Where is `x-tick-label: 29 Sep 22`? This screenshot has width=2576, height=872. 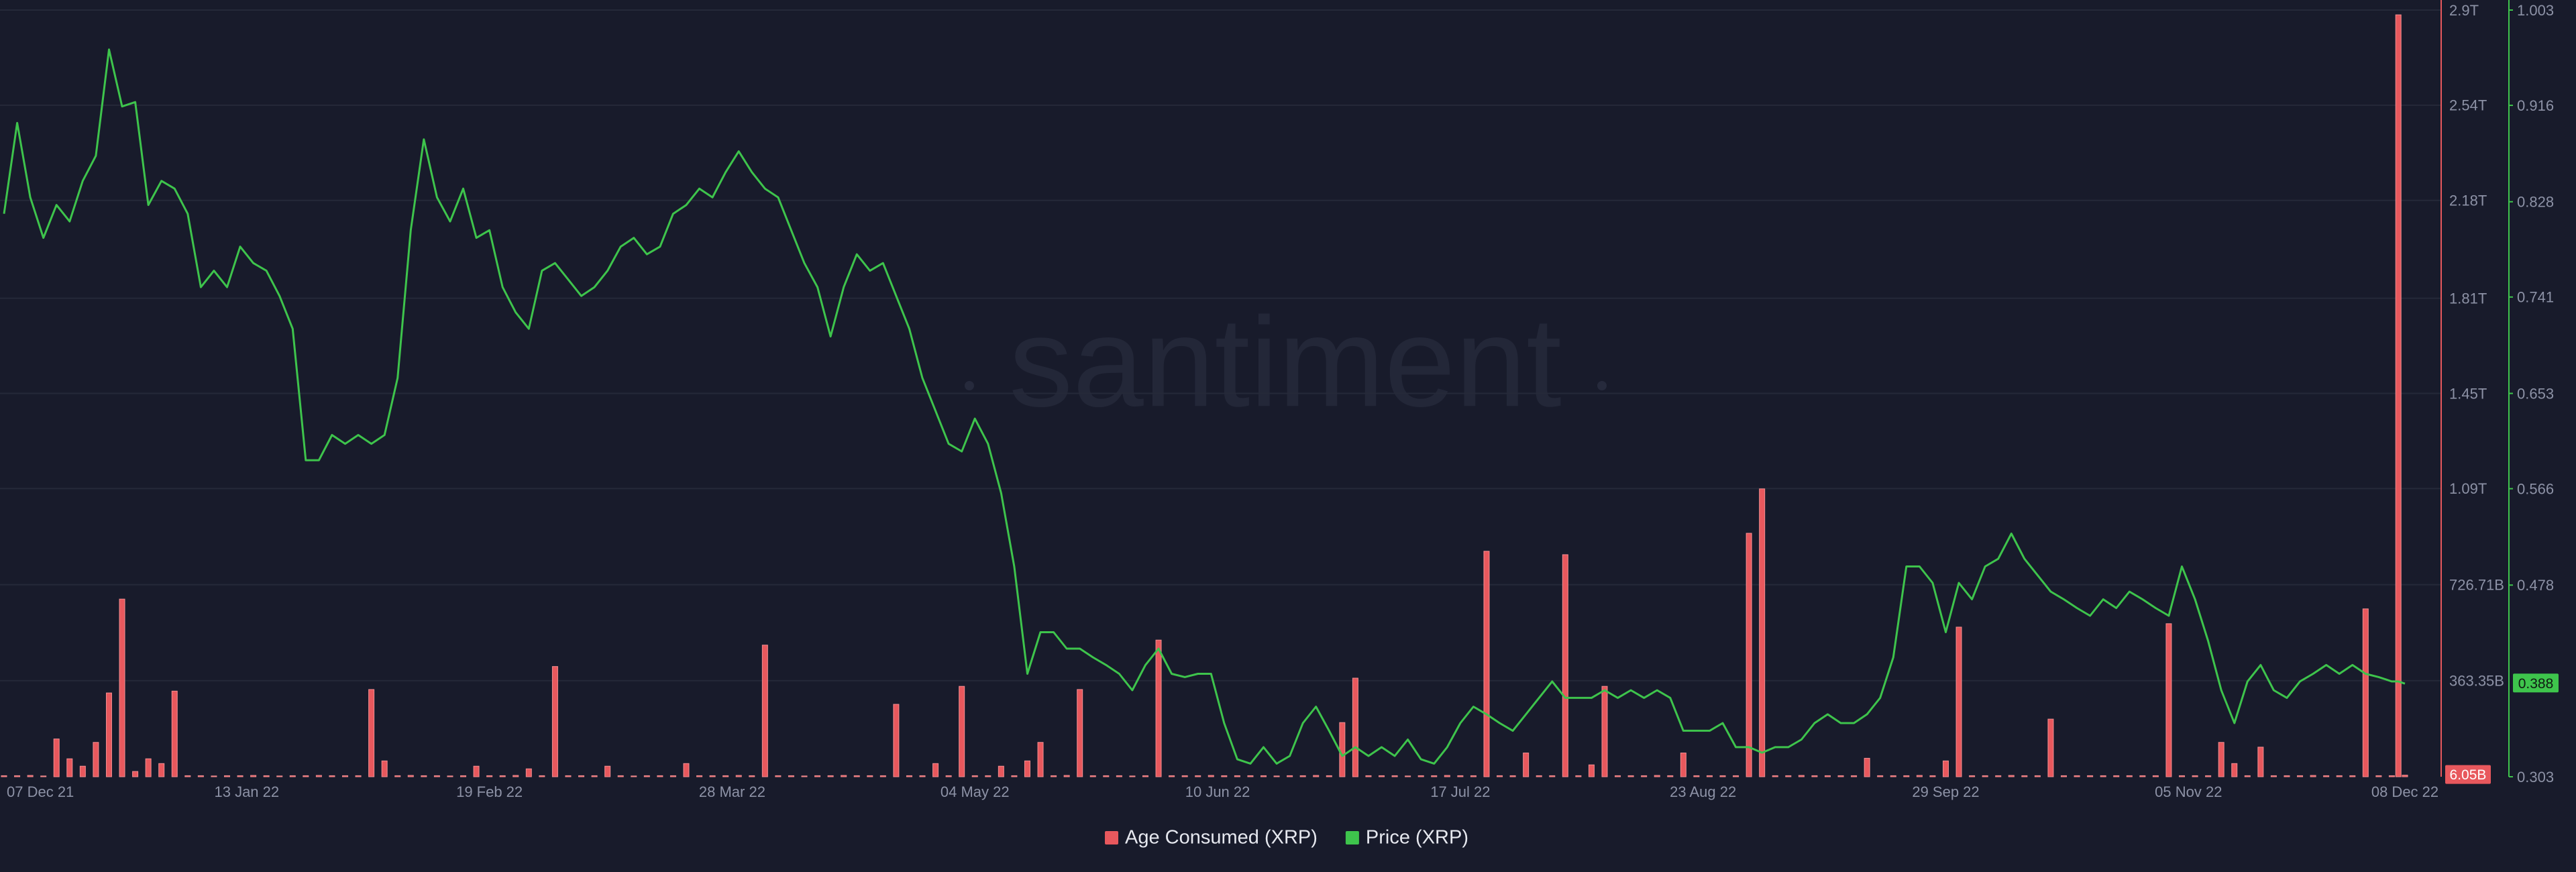
x-tick-label: 29 Sep 22 is located at coordinates (1945, 791).